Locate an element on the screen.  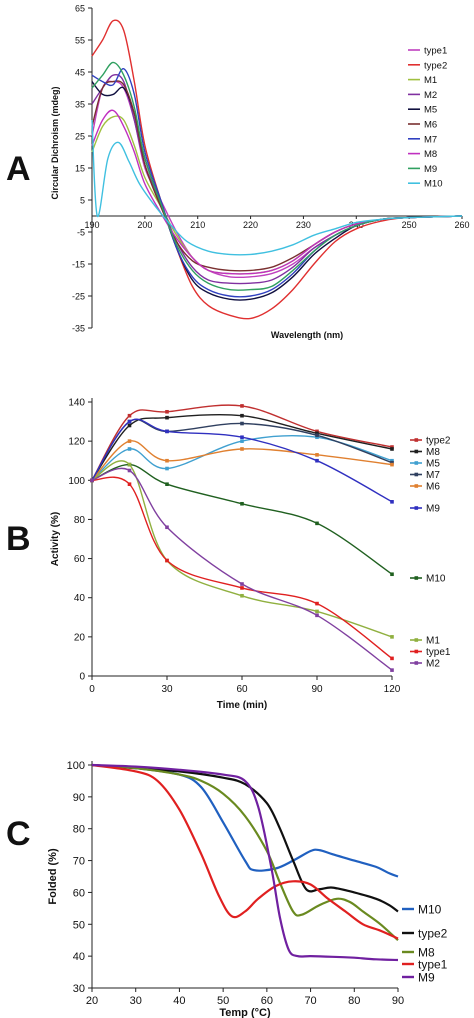
x-tick-label: 260 is located at coordinates (461, 225).